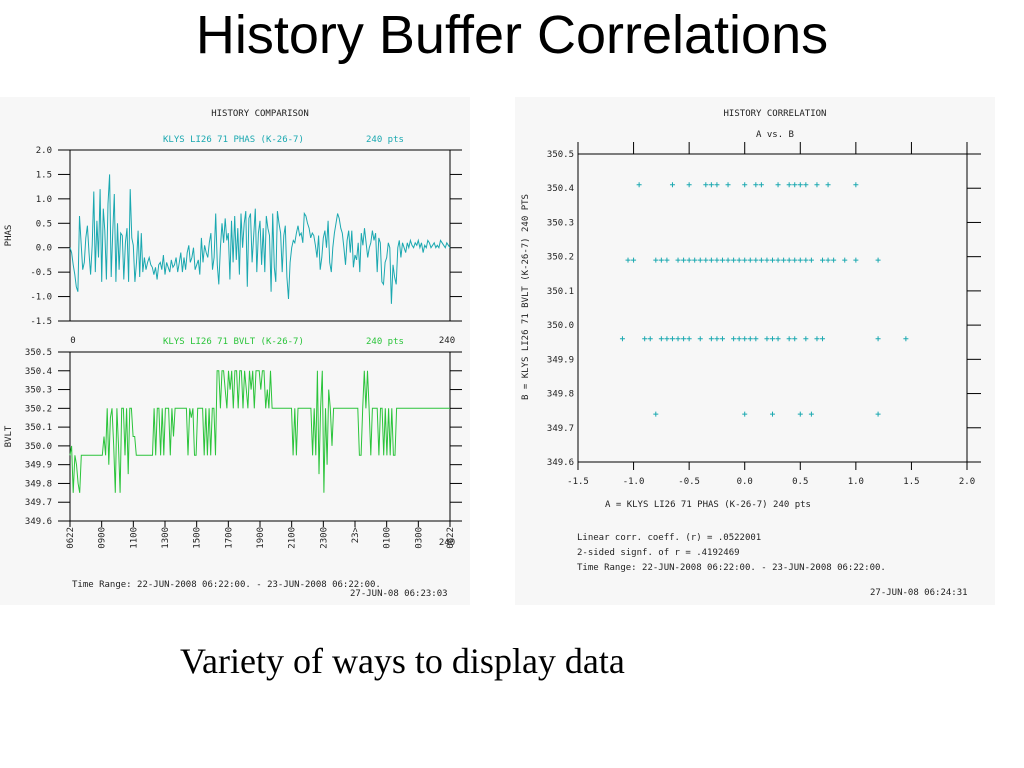 This screenshot has width=1024, height=768. What do you see at coordinates (9, 436) in the screenshot?
I see `y-axis-label: BVLT` at bounding box center [9, 436].